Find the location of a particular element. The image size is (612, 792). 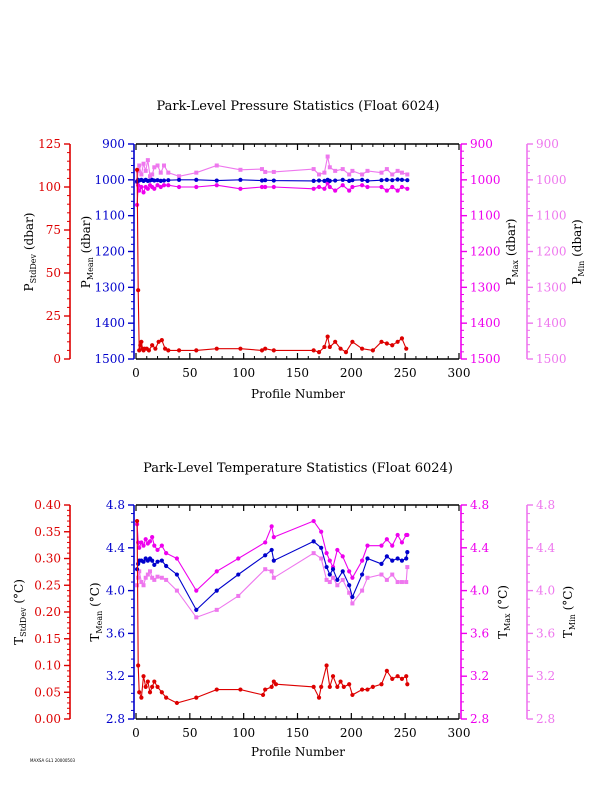

temperature-mean-axis-label: TMean (°C) is located at coordinates (96, 611).